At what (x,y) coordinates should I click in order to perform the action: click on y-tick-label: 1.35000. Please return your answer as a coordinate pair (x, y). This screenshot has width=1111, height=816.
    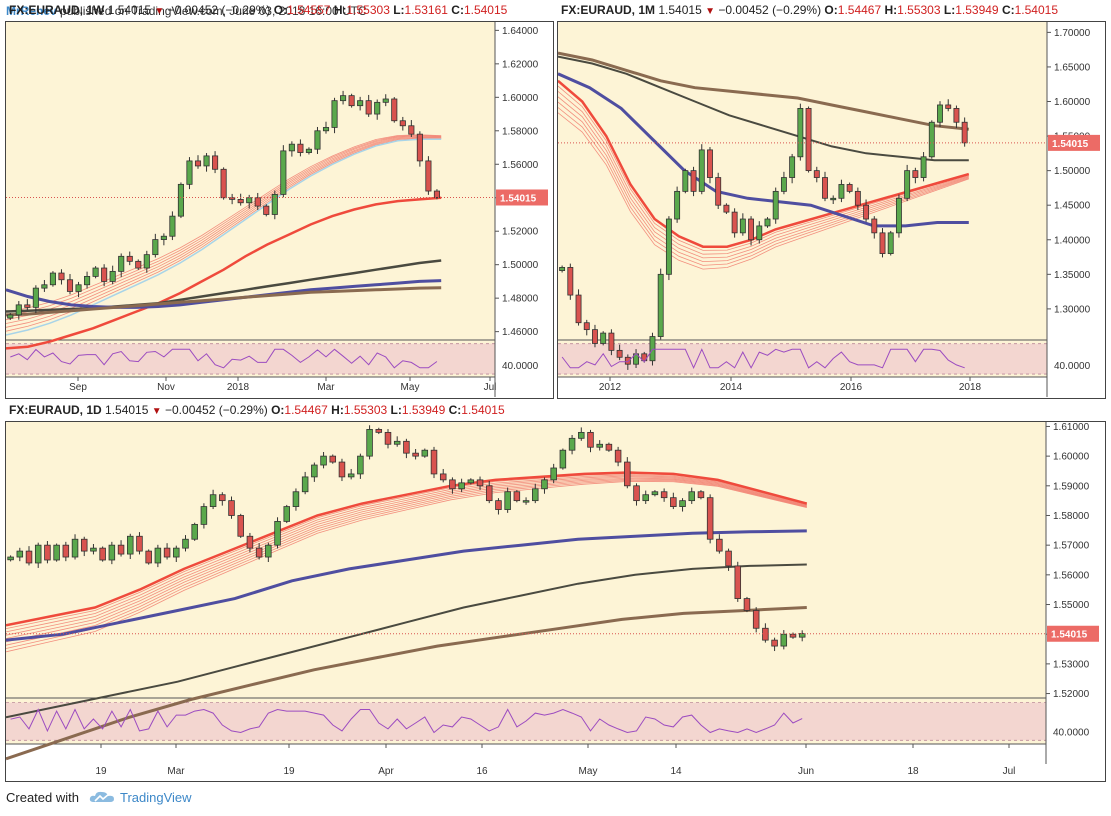
    Looking at the image, I should click on (1072, 275).